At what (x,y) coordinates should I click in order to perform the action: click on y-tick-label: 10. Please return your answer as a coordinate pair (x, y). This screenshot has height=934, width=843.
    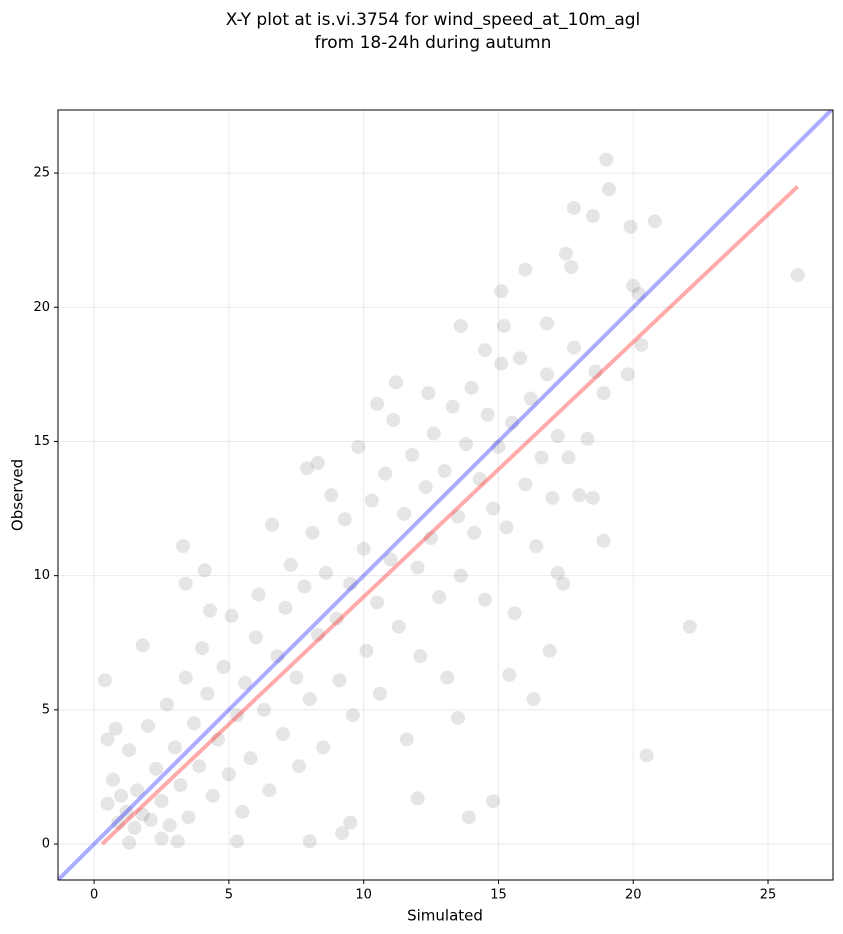
    Looking at the image, I should click on (41, 575).